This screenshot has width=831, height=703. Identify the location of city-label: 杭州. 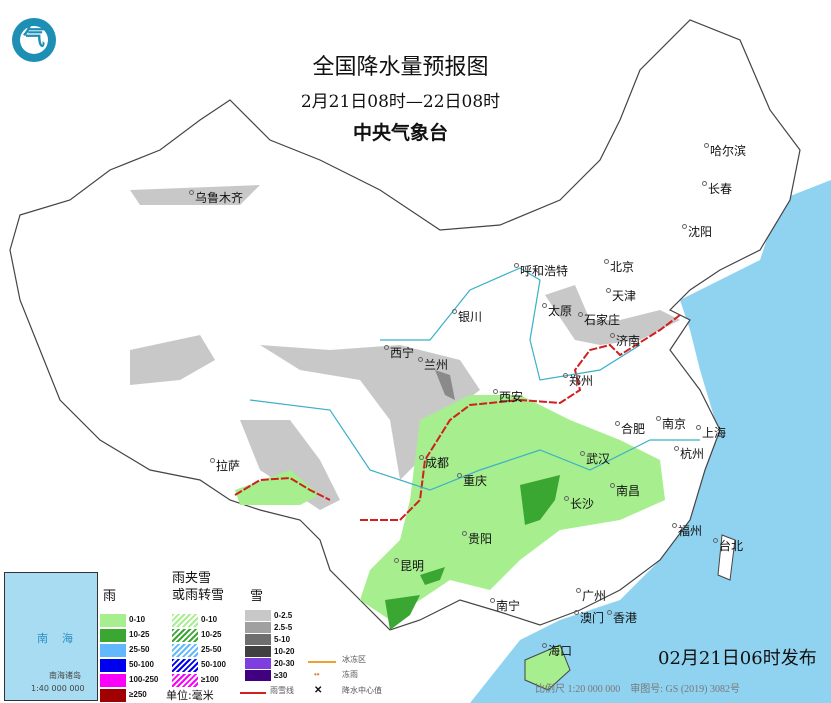
(689, 453).